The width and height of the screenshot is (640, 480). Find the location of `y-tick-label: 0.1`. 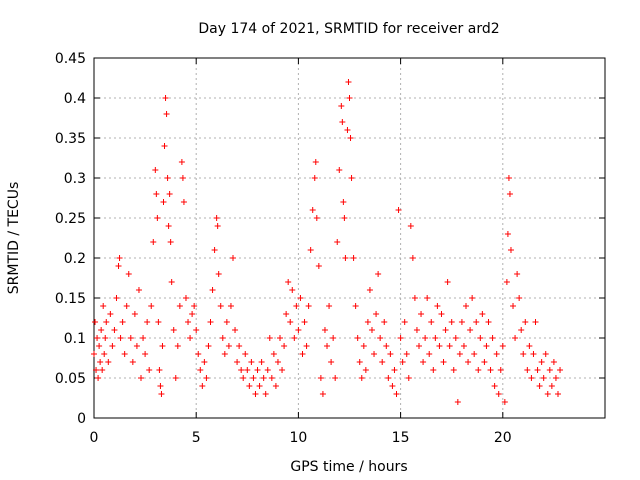

y-tick-label: 0.1 is located at coordinates (75, 339).